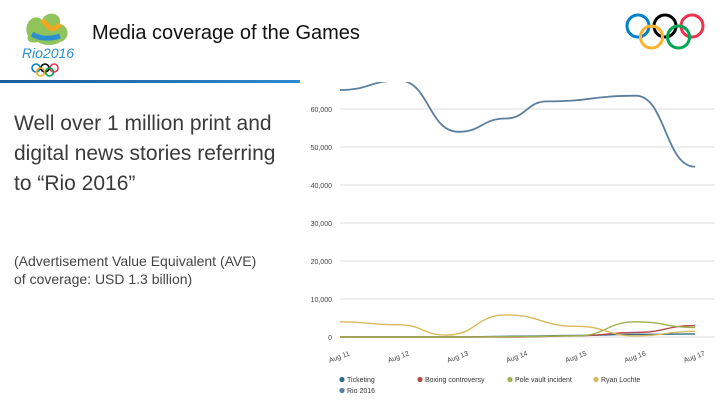 The width and height of the screenshot is (720, 405). What do you see at coordinates (576, 357) in the screenshot?
I see `x-tick-label: Aug 15` at bounding box center [576, 357].